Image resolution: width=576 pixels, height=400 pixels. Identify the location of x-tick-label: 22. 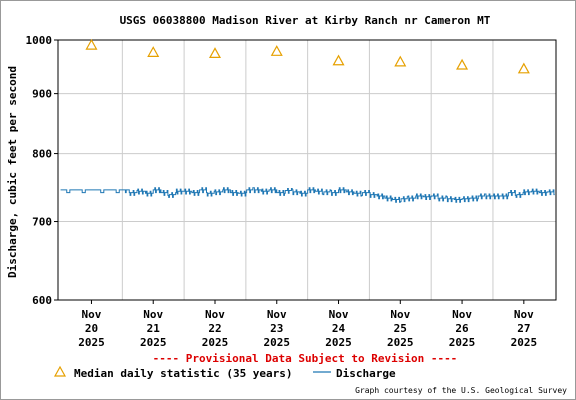
(214, 328).